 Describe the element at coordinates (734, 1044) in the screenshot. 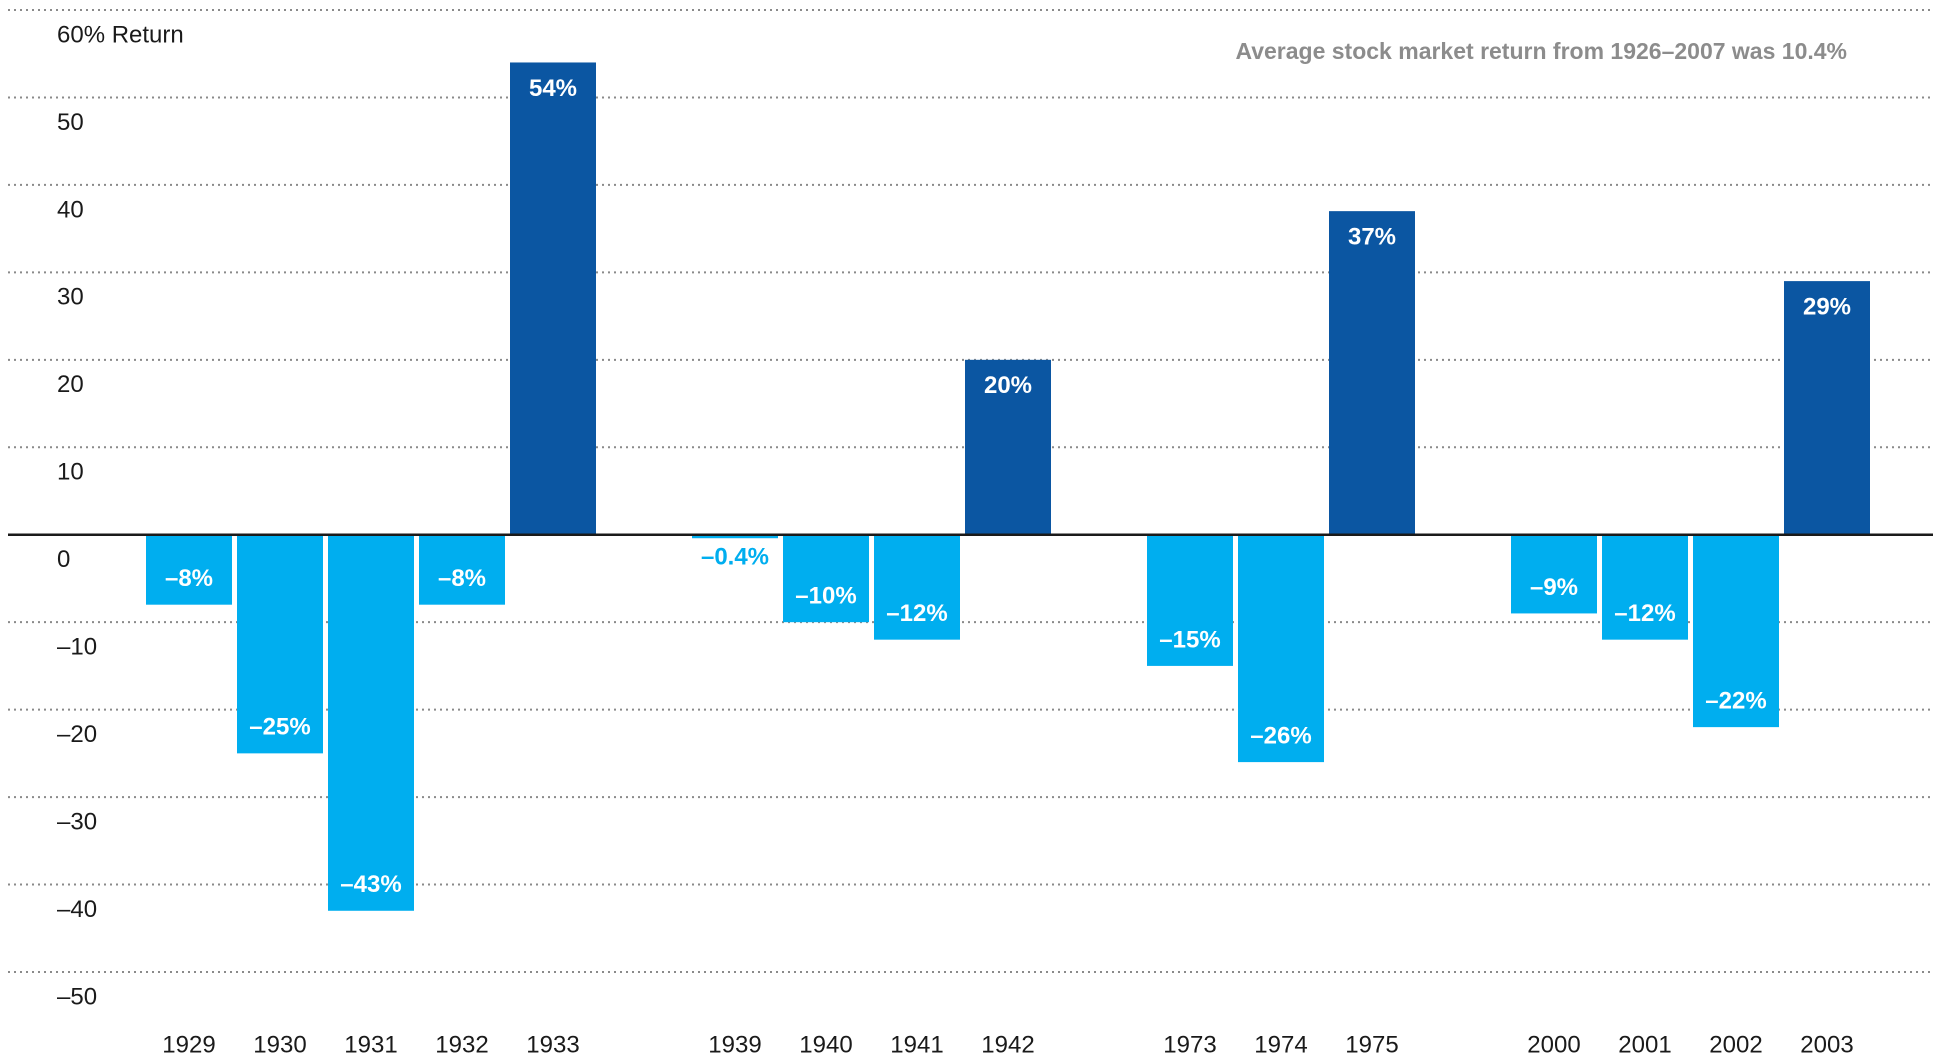

I see `x-tick-label: 1939` at that location.